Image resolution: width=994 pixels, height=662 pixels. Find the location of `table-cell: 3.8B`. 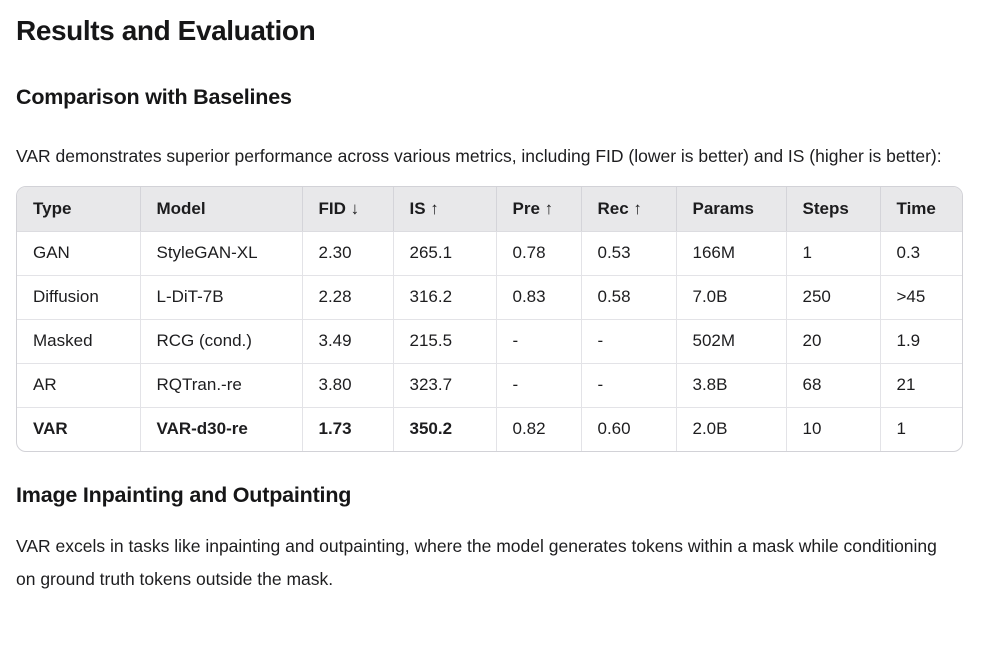

table-cell: 3.8B is located at coordinates (731, 385).